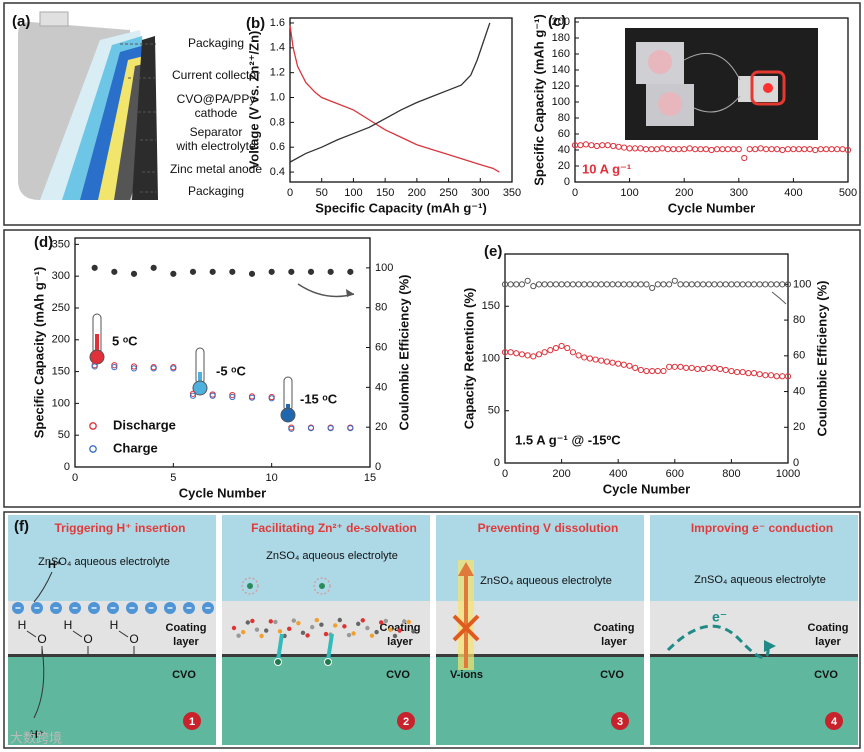 The width and height of the screenshot is (864, 752). Describe the element at coordinates (119, 528) in the screenshot. I see `panel-title: Triggering H⁺ insertion` at that location.